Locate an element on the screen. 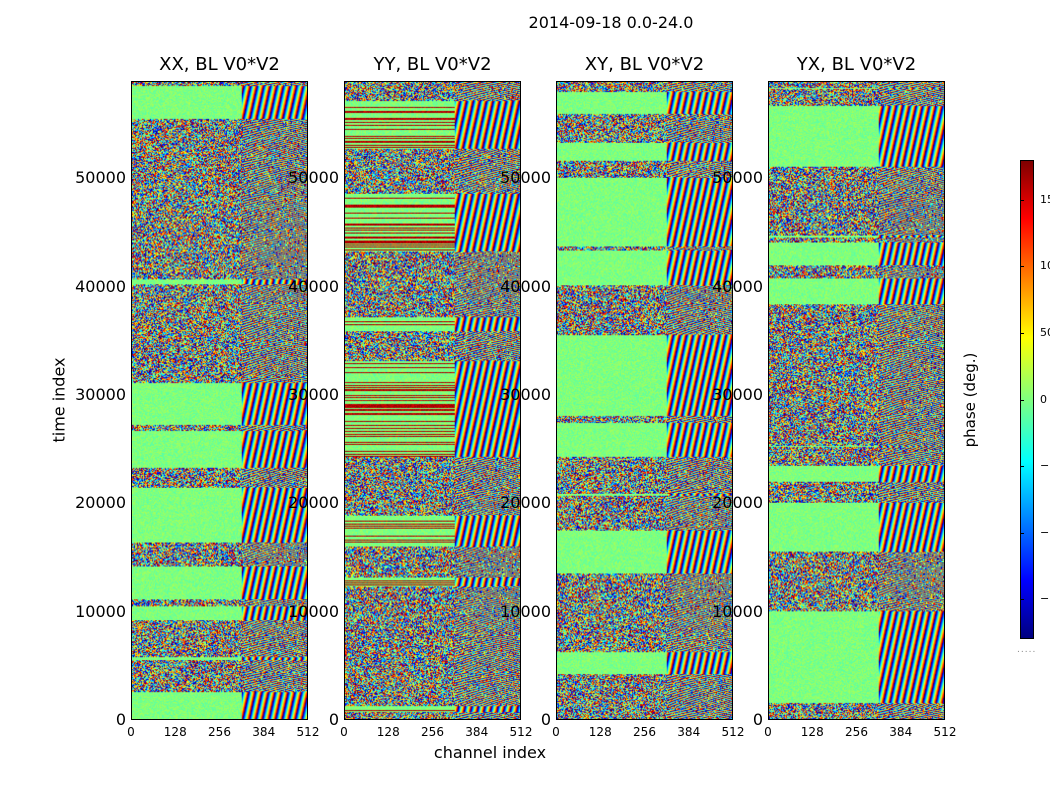  panel-title: XY, BL V0*V2 is located at coordinates (644, 64).